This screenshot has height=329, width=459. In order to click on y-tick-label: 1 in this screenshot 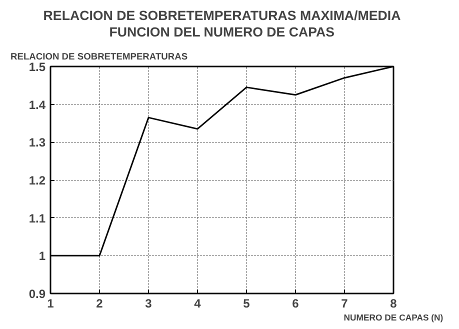, I will do `click(42, 256)`.